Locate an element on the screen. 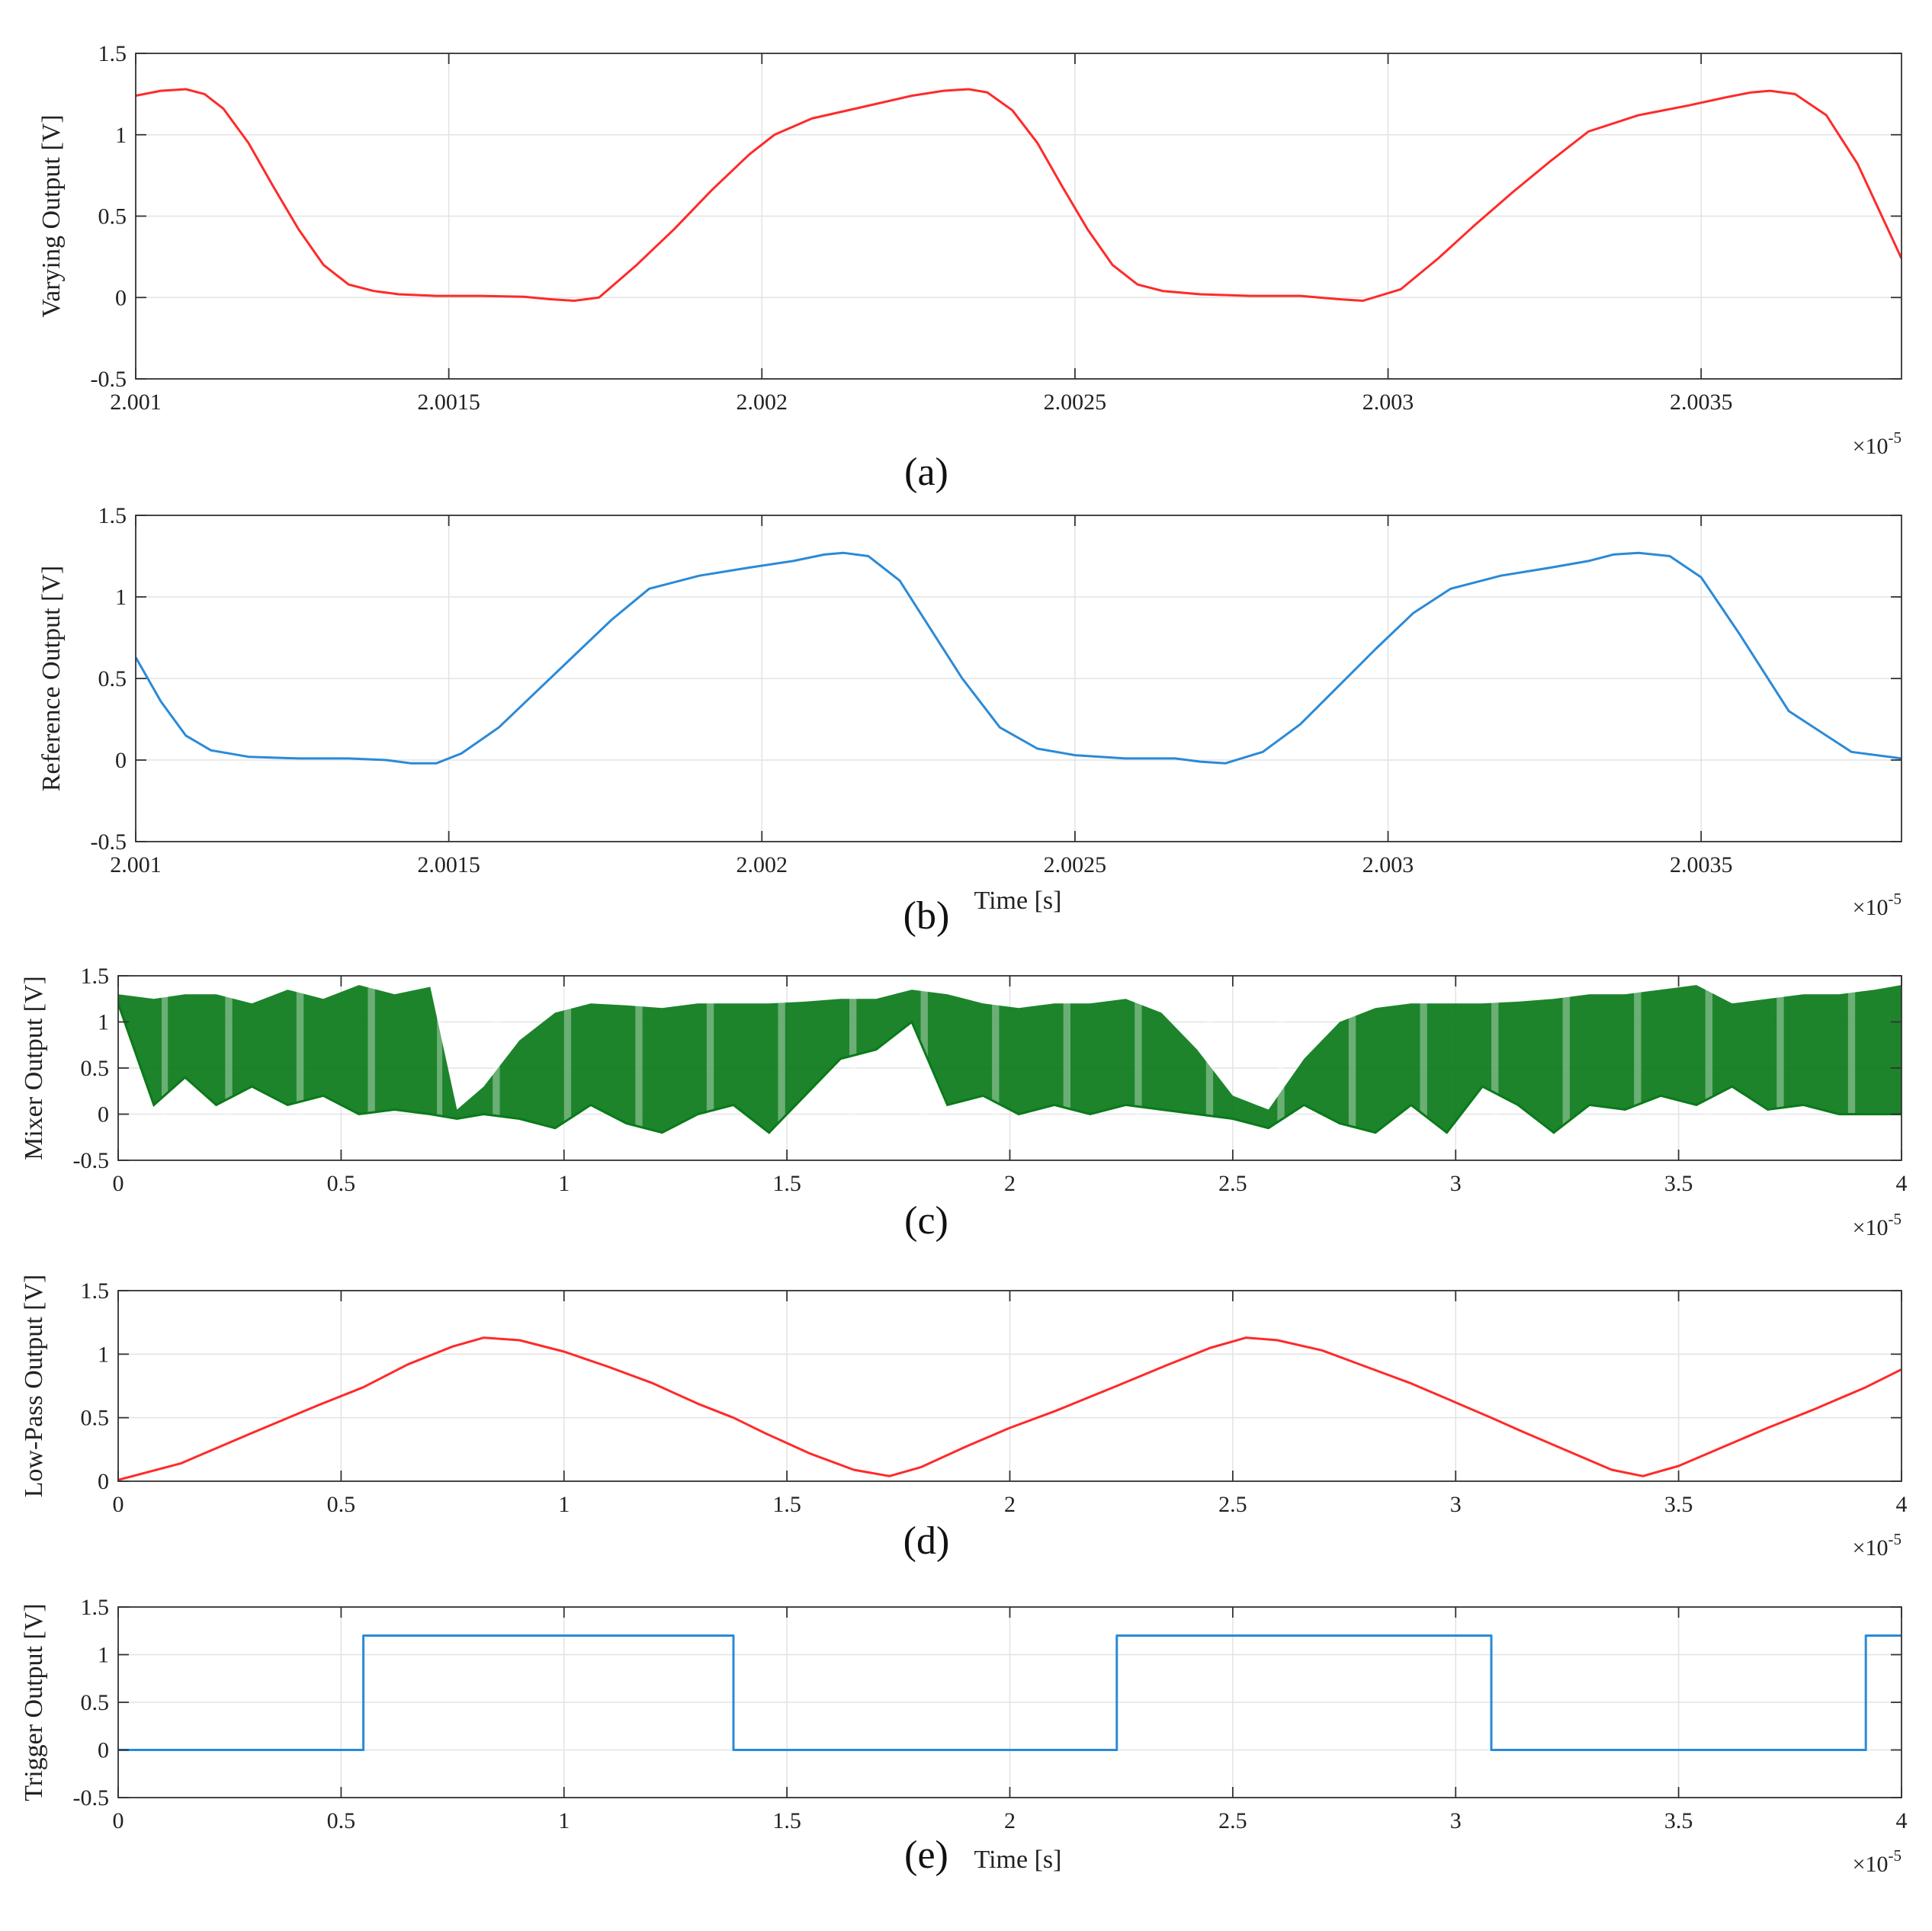 This screenshot has width=1932, height=1931. x-tick-label: 4 is located at coordinates (1902, 1183).